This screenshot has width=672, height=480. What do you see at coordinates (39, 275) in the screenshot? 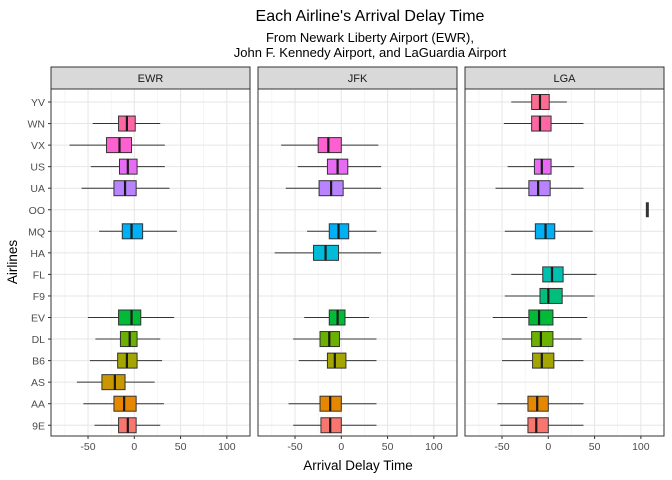
I see `y-tick-label: FL` at bounding box center [39, 275].